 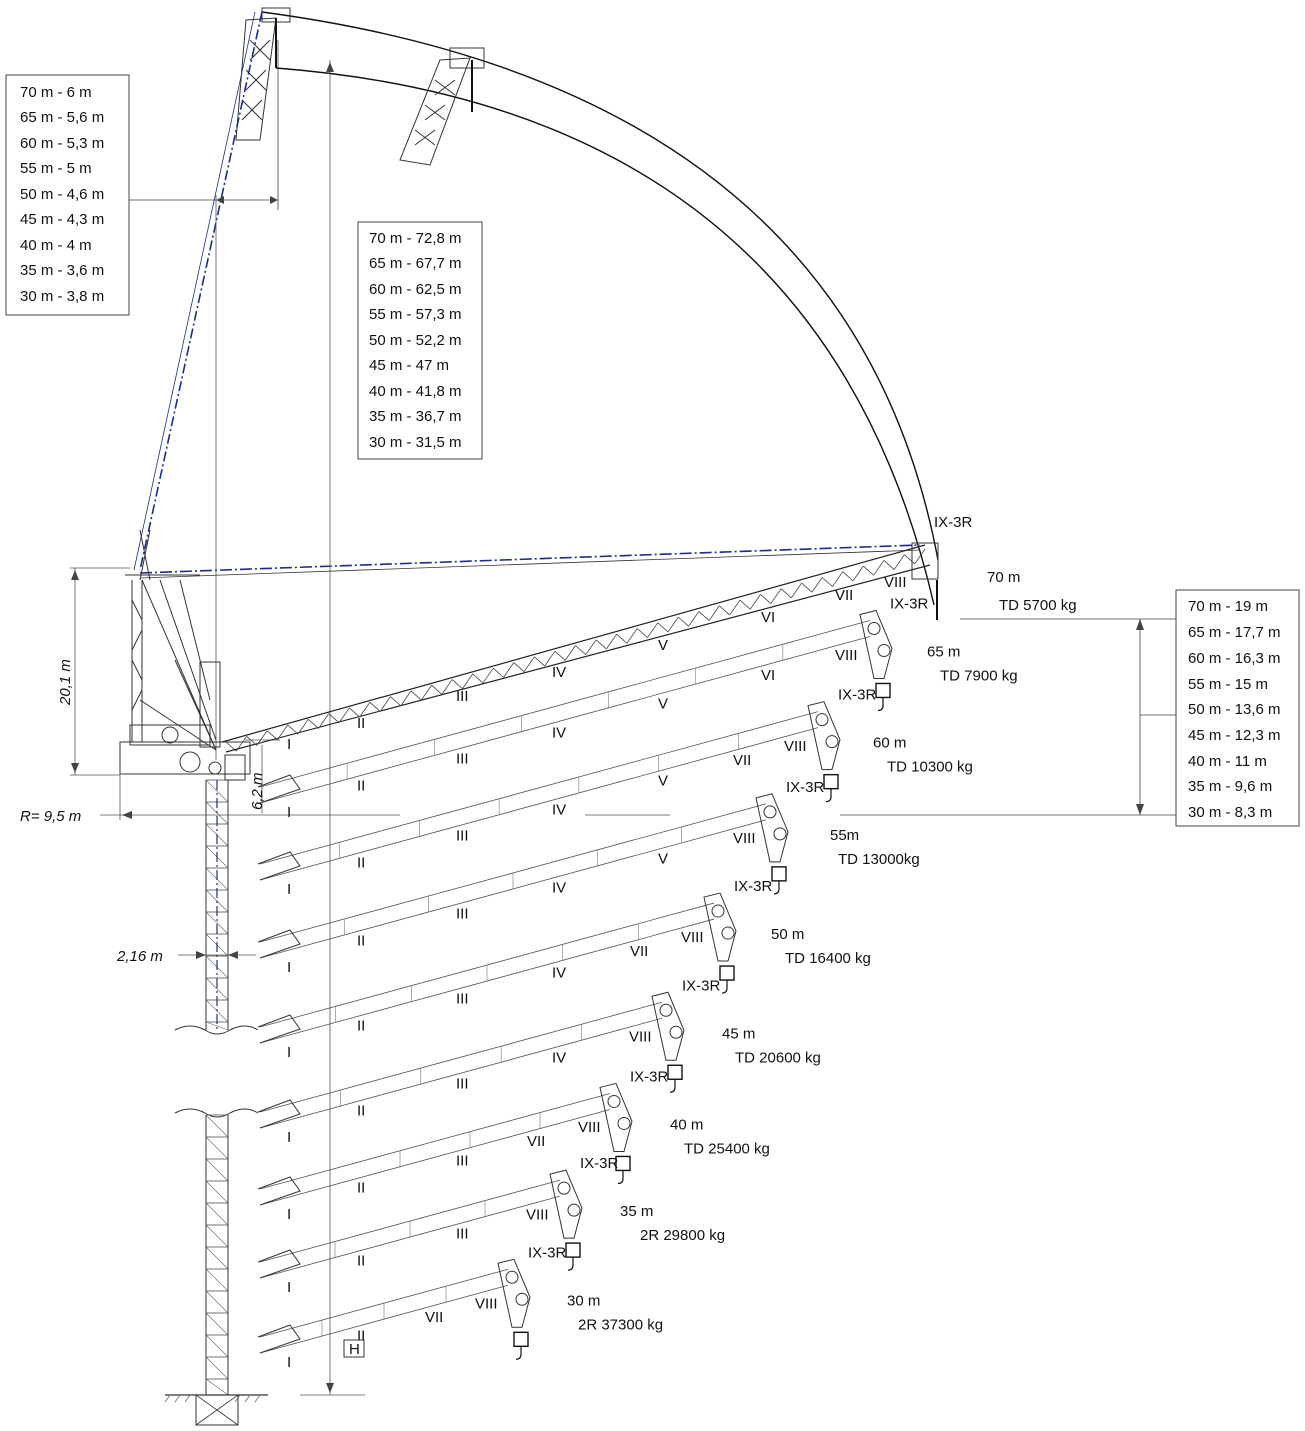 I want to click on jib-length-label: 30 m, so click(x=583, y=1300).